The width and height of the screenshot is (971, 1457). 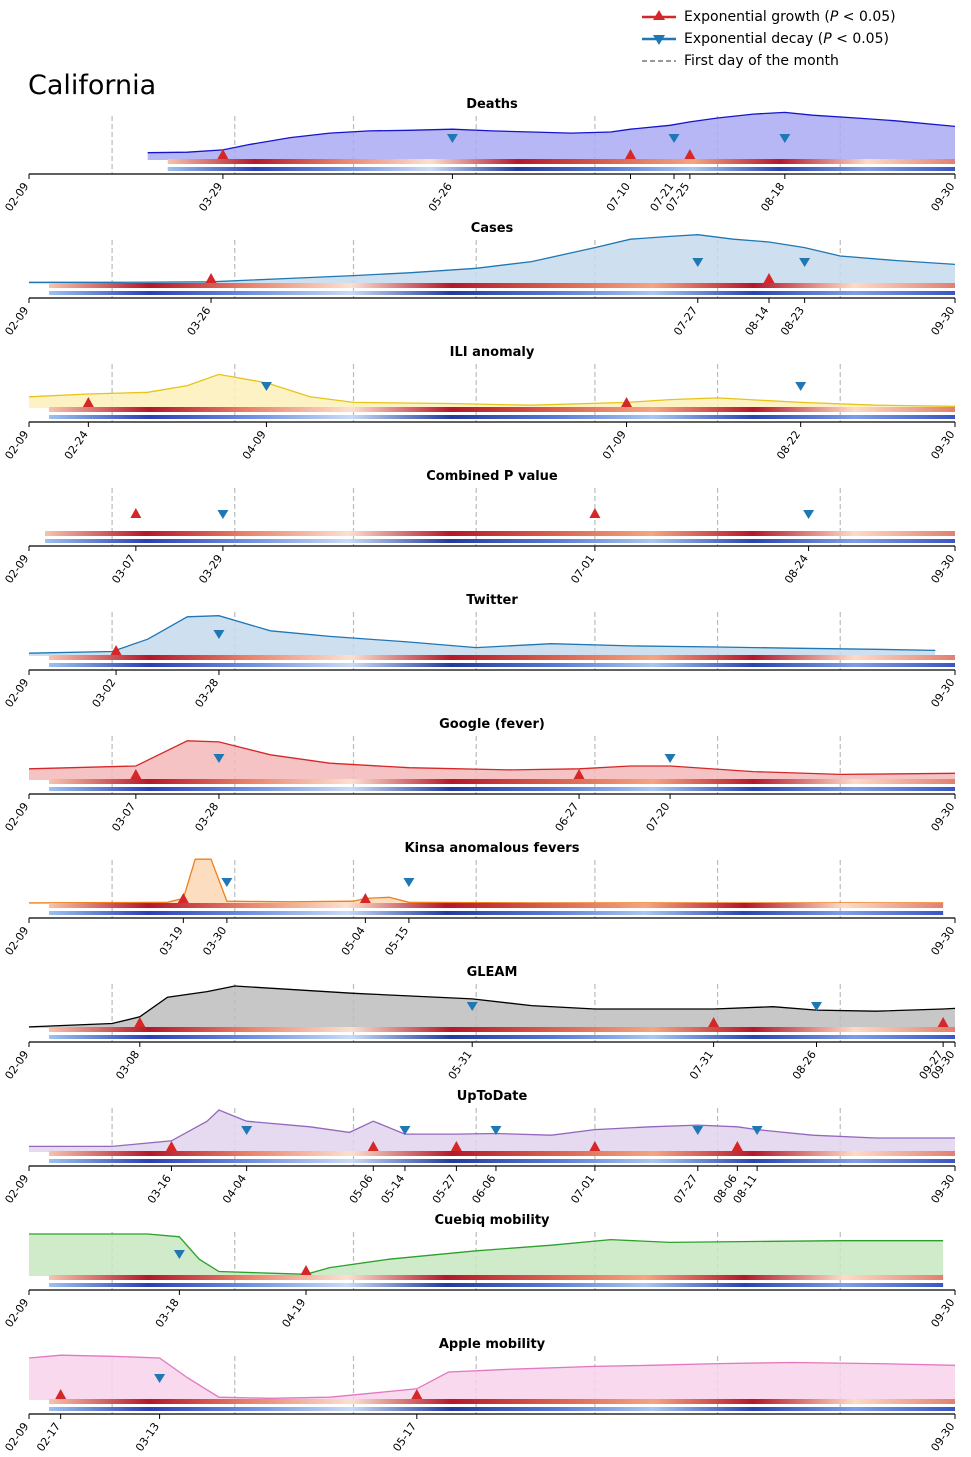 I want to click on x-tick-label: 07-20, so click(x=658, y=817).